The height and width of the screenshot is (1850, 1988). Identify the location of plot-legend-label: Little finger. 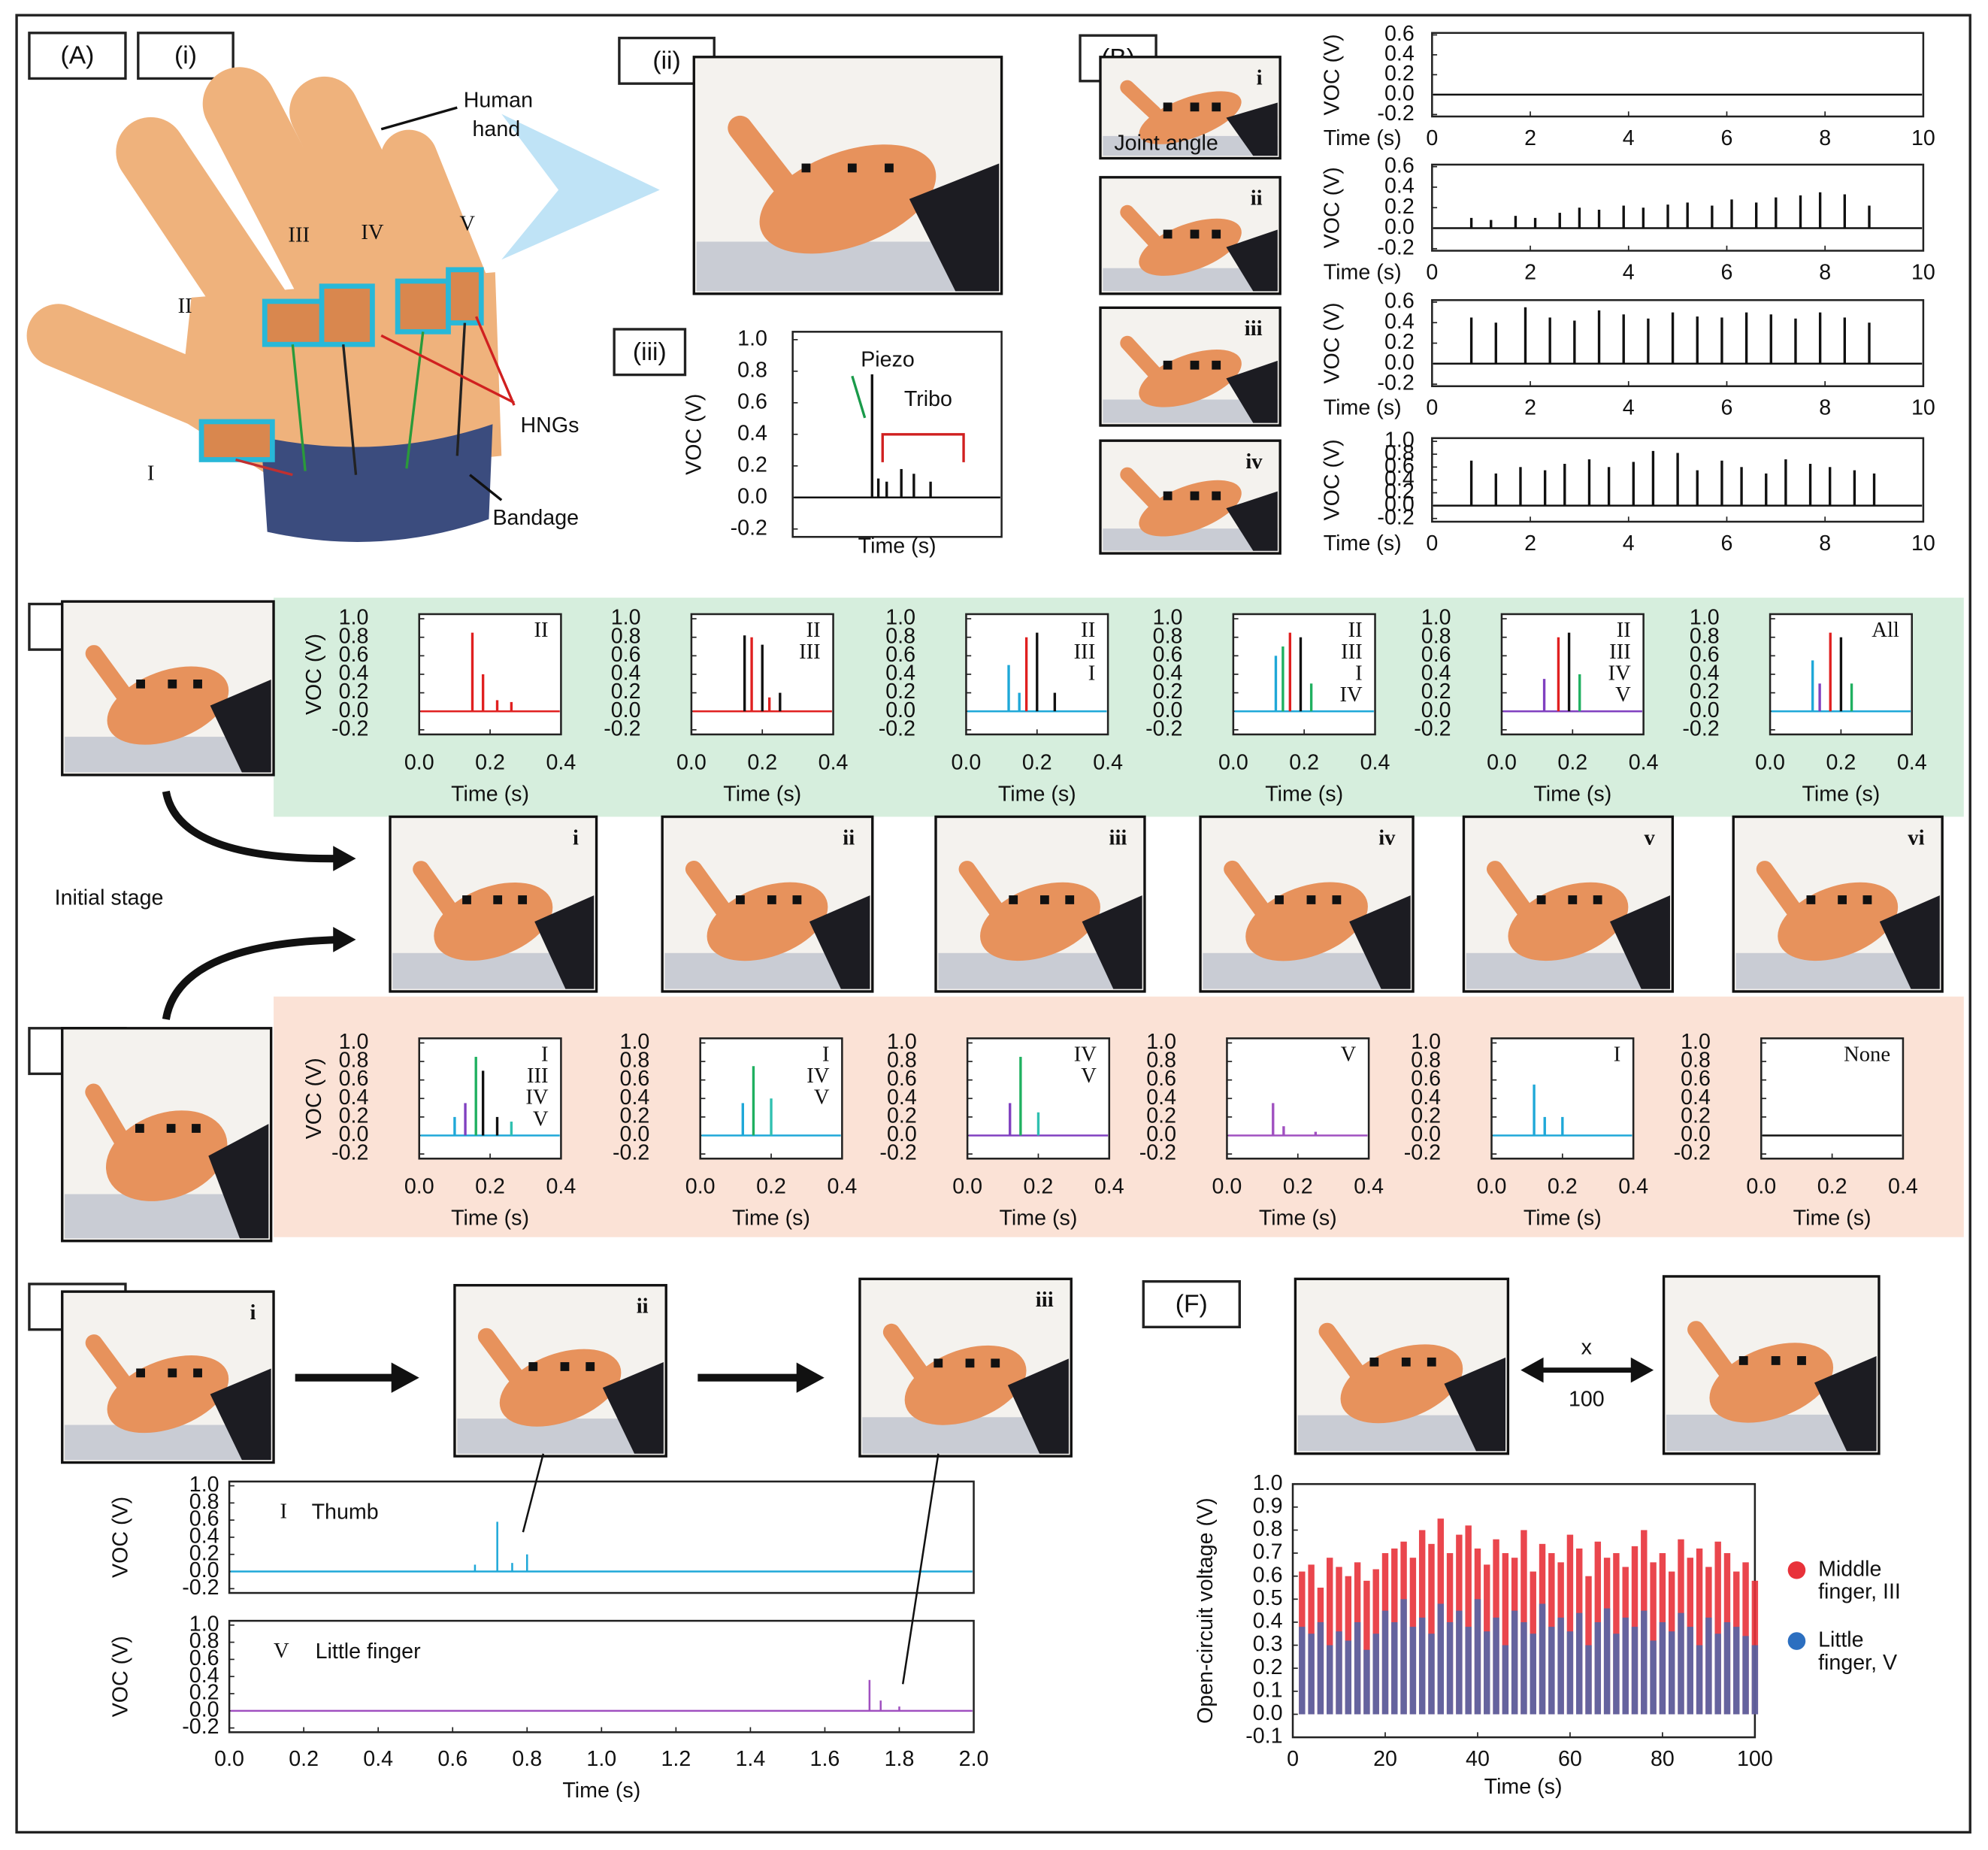
(369, 1652).